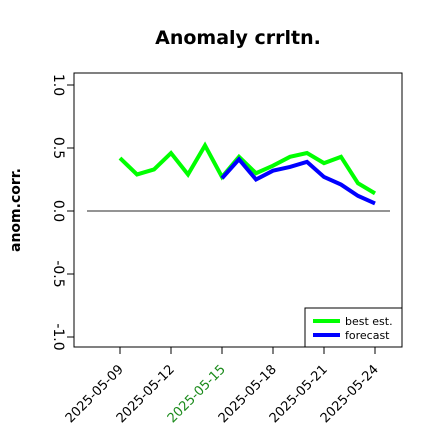 This screenshot has width=440, height=440. I want to click on series-line-forecast, so click(298, 181).